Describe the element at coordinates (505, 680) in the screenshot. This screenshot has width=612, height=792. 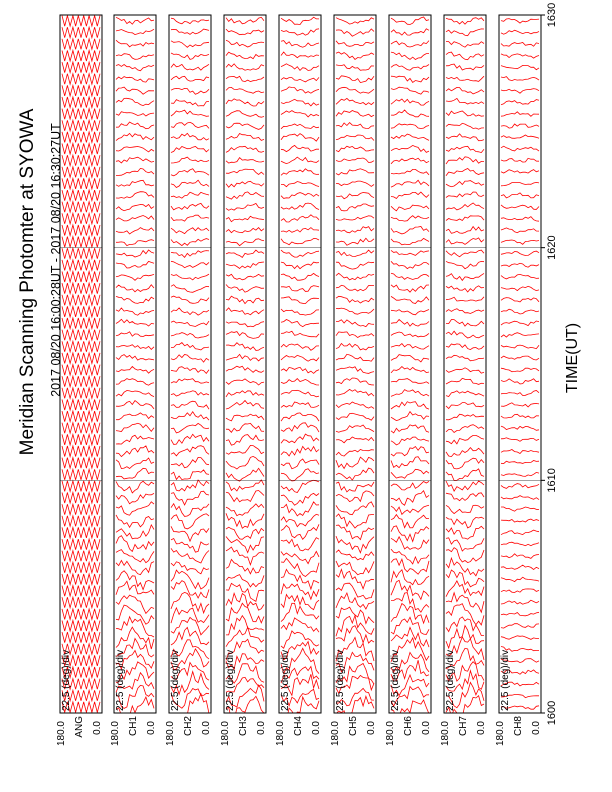
I see `panel-scale-label: 22.5 (deg)/div` at that location.